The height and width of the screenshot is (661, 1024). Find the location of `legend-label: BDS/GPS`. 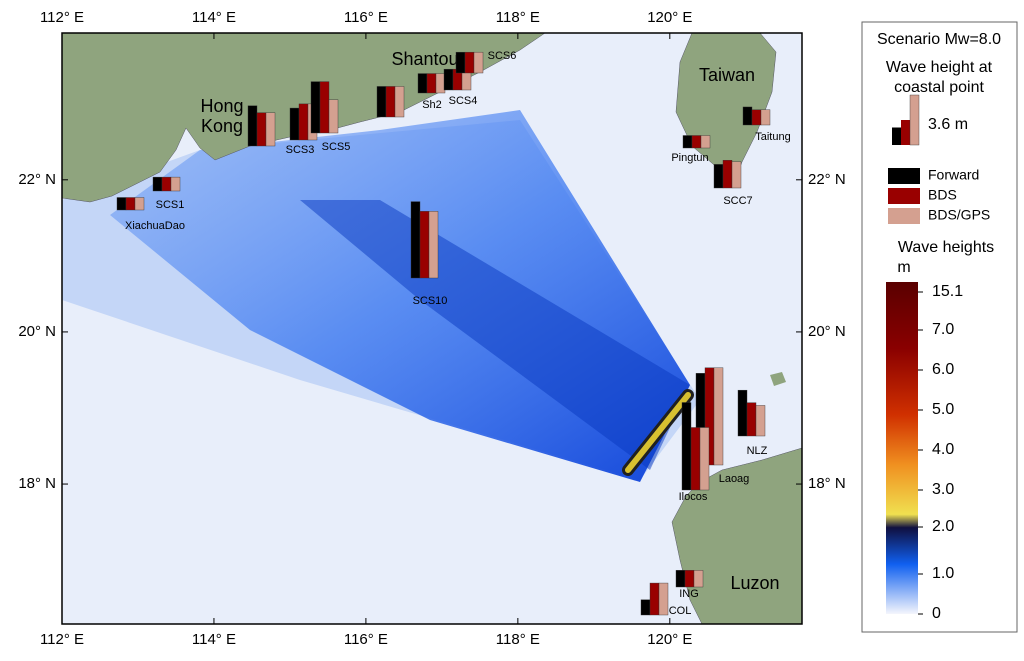

legend-label: BDS/GPS is located at coordinates (959, 215).